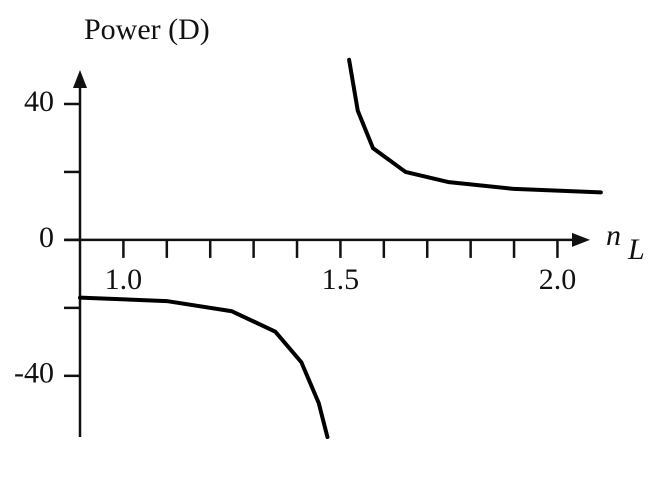  Describe the element at coordinates (581, 239) in the screenshot. I see `x-axis-arrow` at that location.